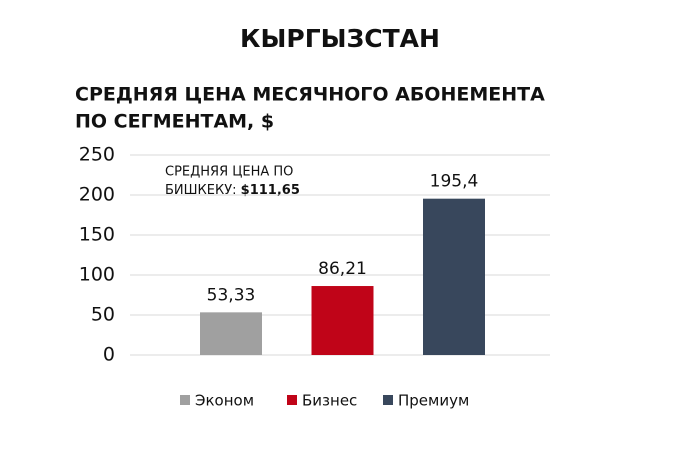  Describe the element at coordinates (310, 95) in the screenshot. I see `chart-title: СРЕДНЯЯ ЦЕНА МЕСЯЧНОГО АБОНЕМЕНТА` at that location.